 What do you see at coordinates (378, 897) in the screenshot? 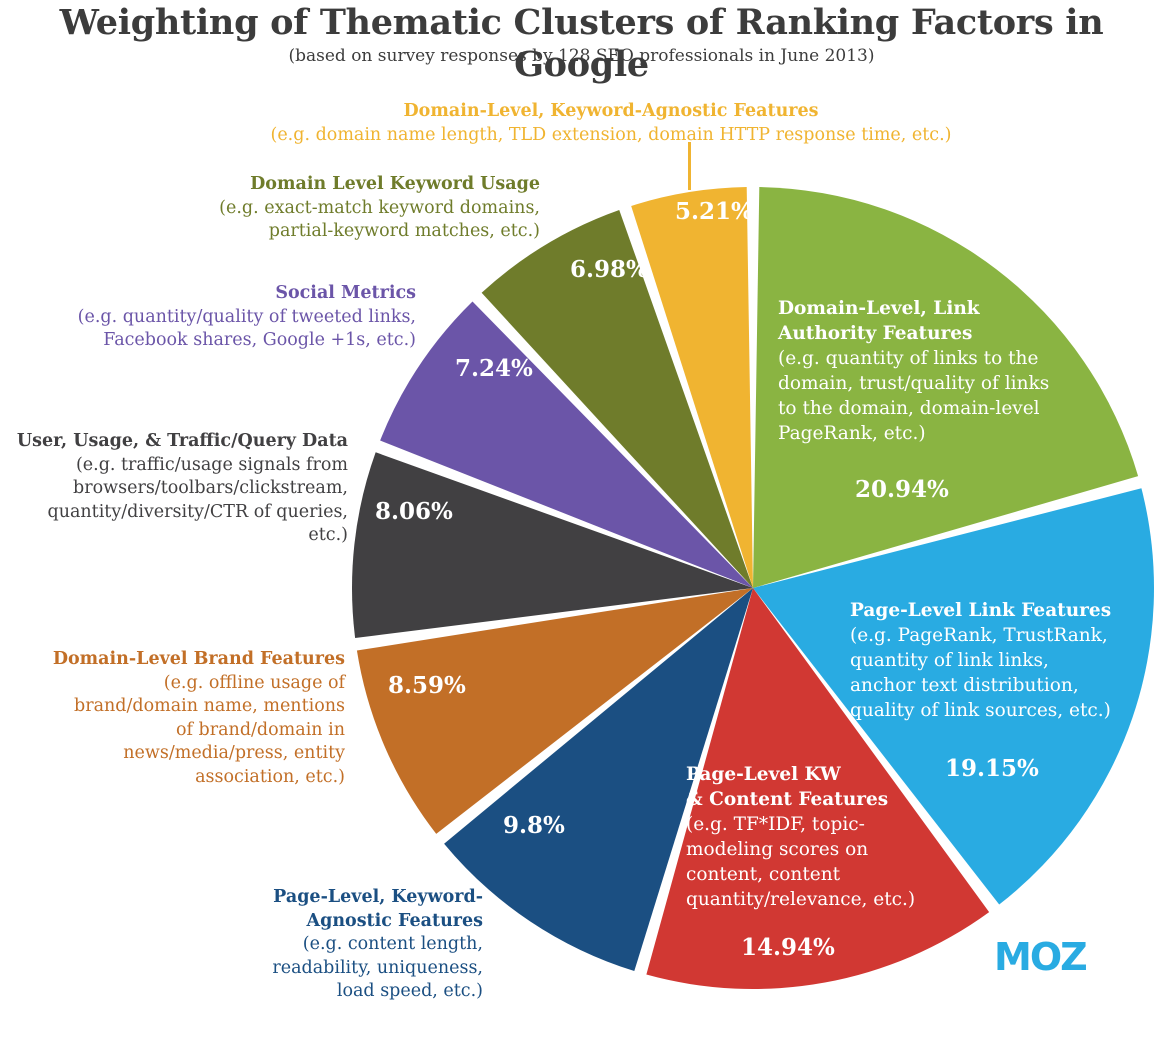
I see `callout-heading: Page-Level, Keyword-` at bounding box center [378, 897].